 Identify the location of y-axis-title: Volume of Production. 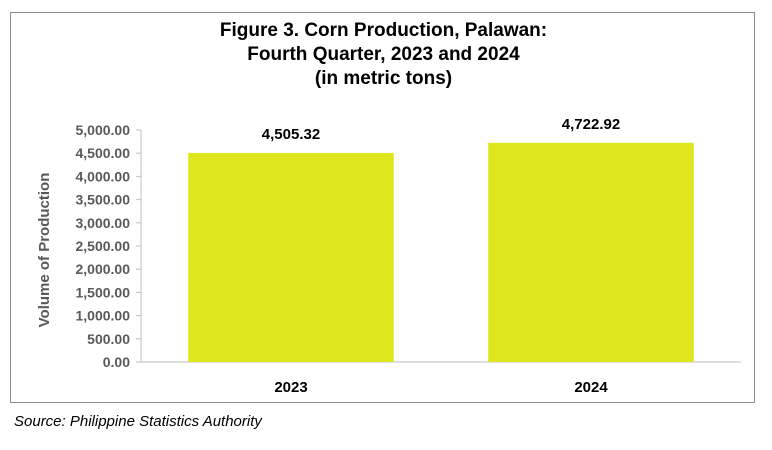
(44, 250).